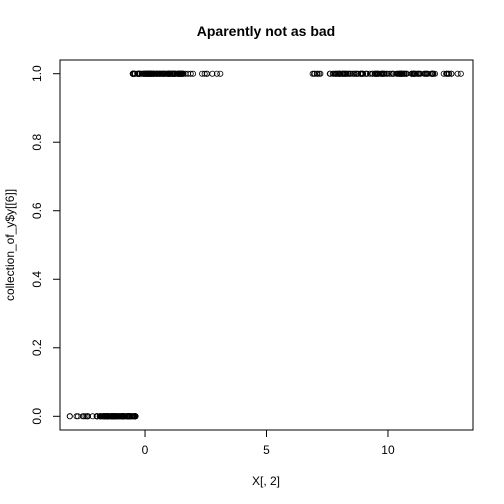 This screenshot has width=504, height=504. I want to click on x-tick-label: 0, so click(145, 450).